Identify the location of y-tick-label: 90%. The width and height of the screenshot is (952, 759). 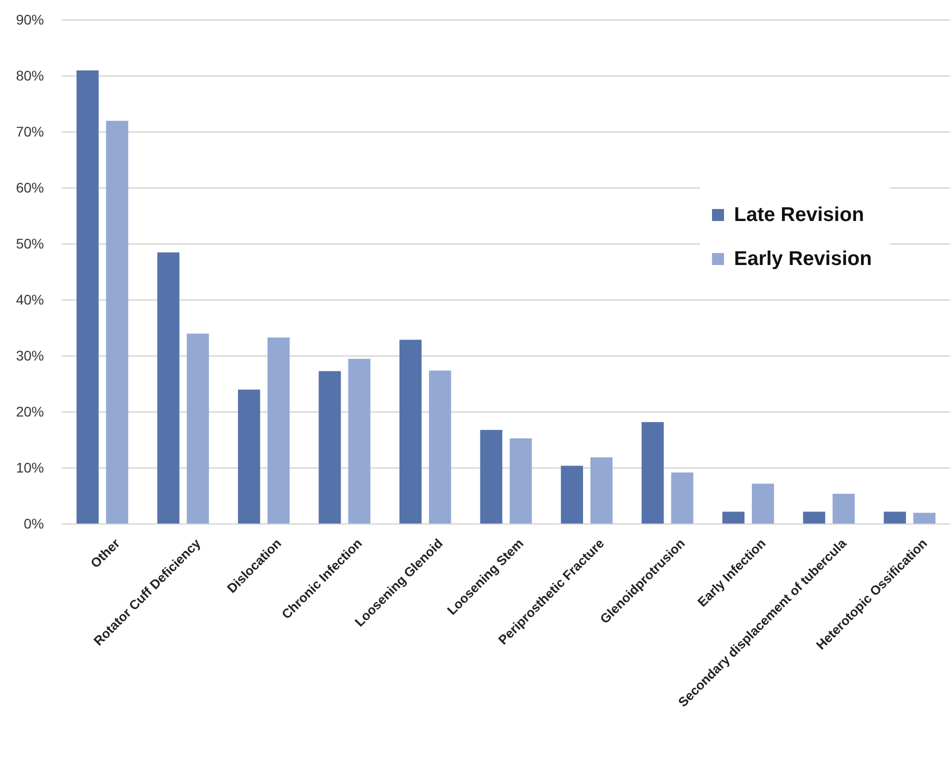
(30, 19).